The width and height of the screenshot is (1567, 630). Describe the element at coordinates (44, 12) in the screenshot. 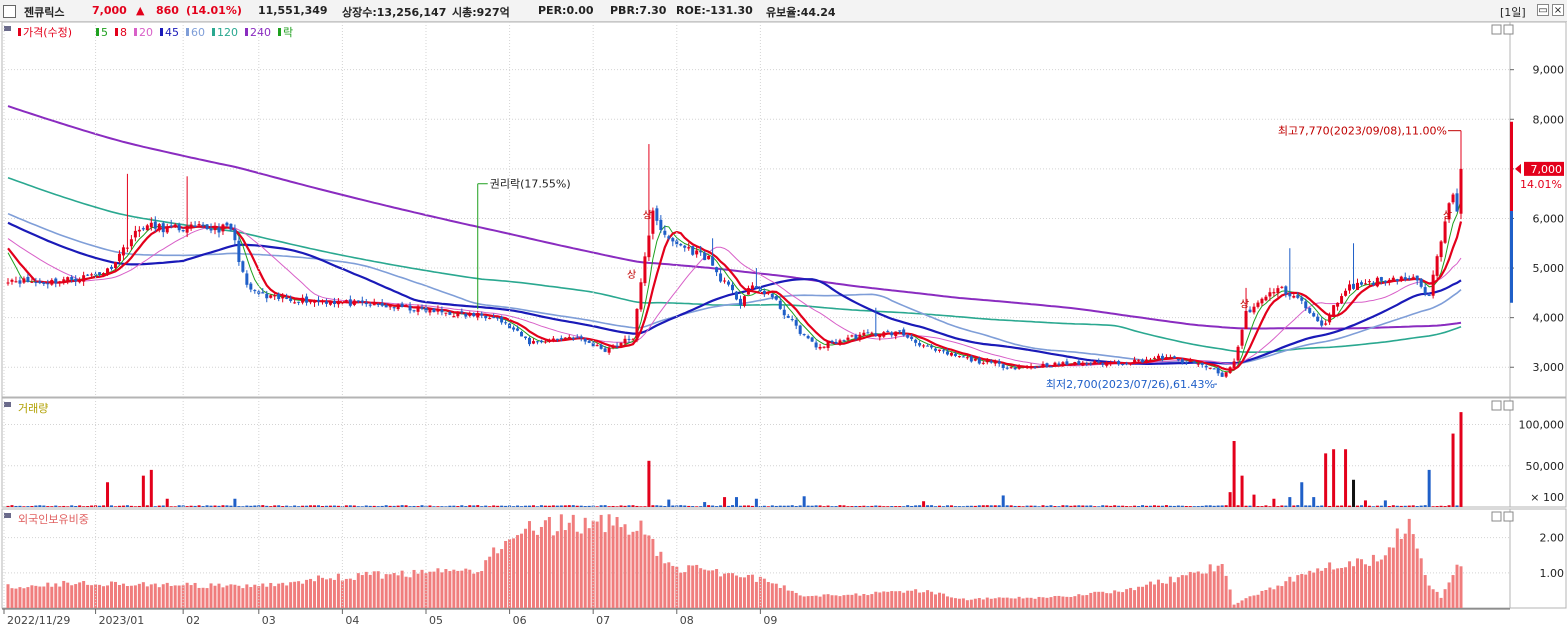

I see `stock-name: 젠큐릭스` at that location.